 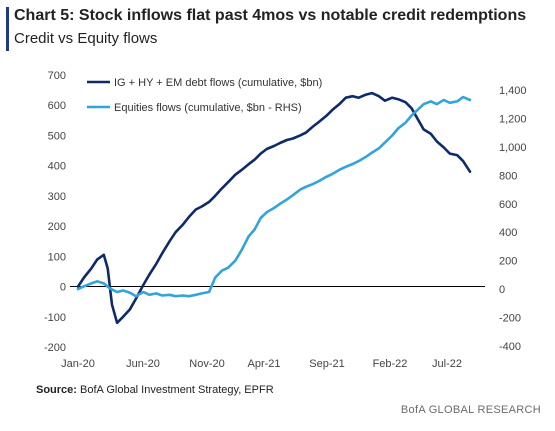 What do you see at coordinates (508, 262) in the screenshot?
I see `y-right-tick-label: 200` at bounding box center [508, 262].